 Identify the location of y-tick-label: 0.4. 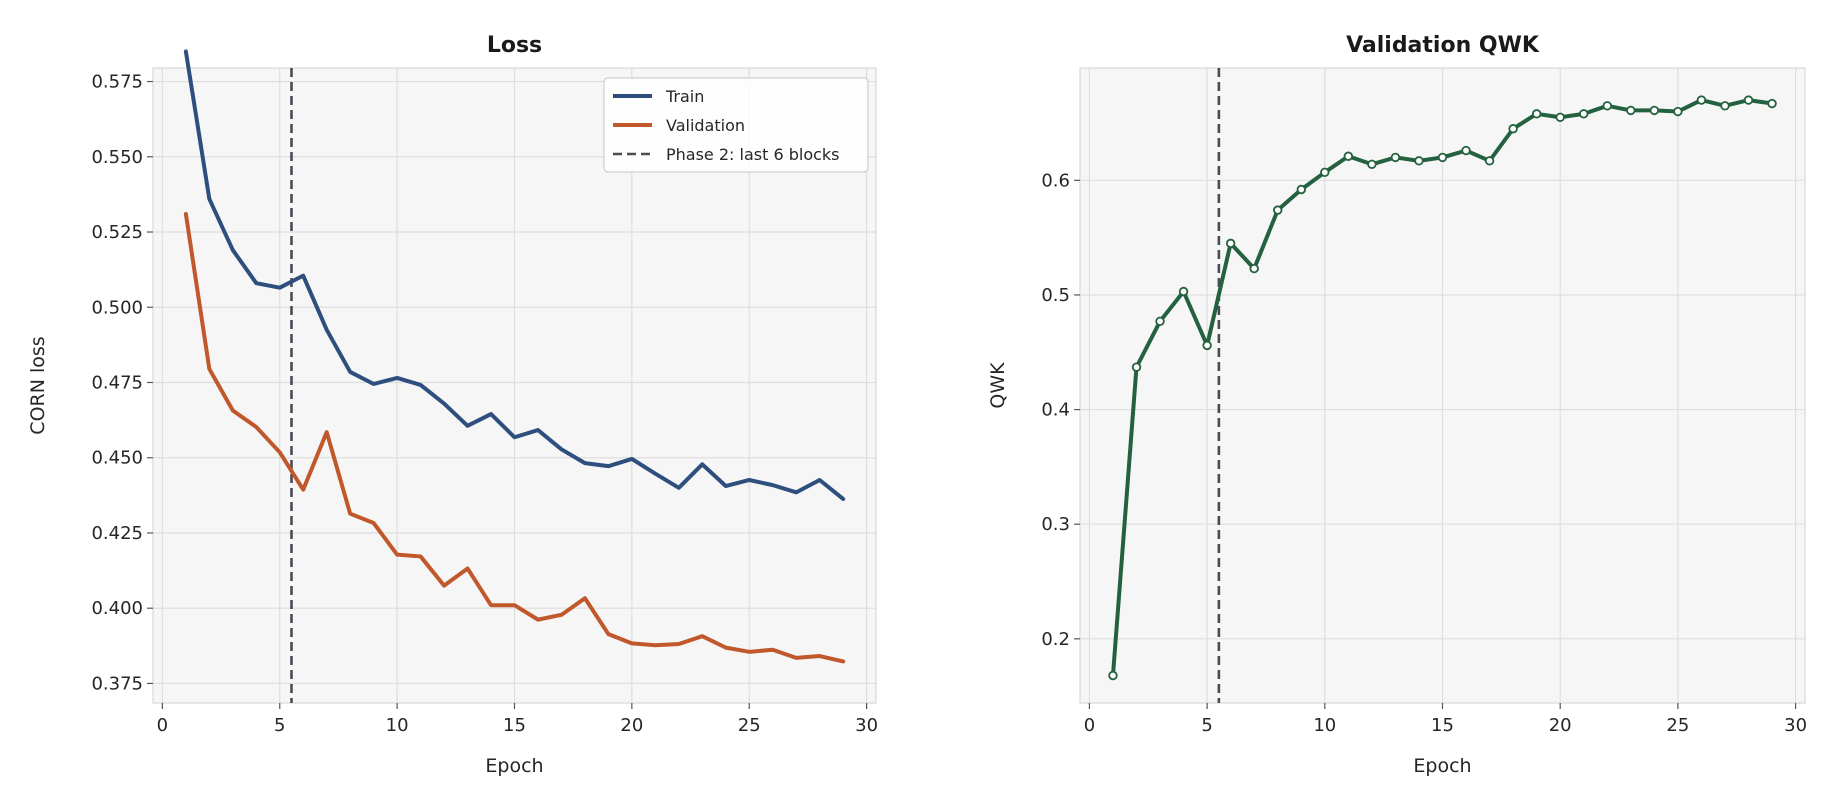
(1055, 410).